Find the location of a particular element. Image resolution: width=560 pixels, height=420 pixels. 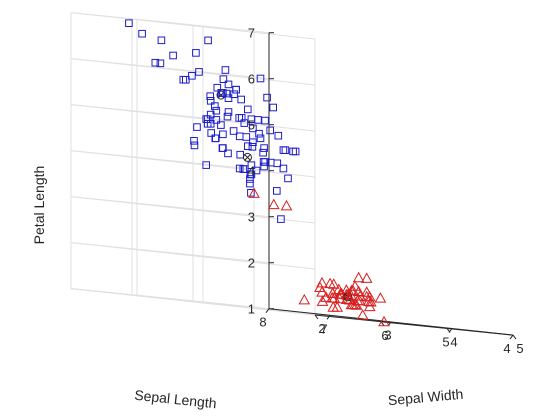

z-tick-label: 6 is located at coordinates (251, 79).